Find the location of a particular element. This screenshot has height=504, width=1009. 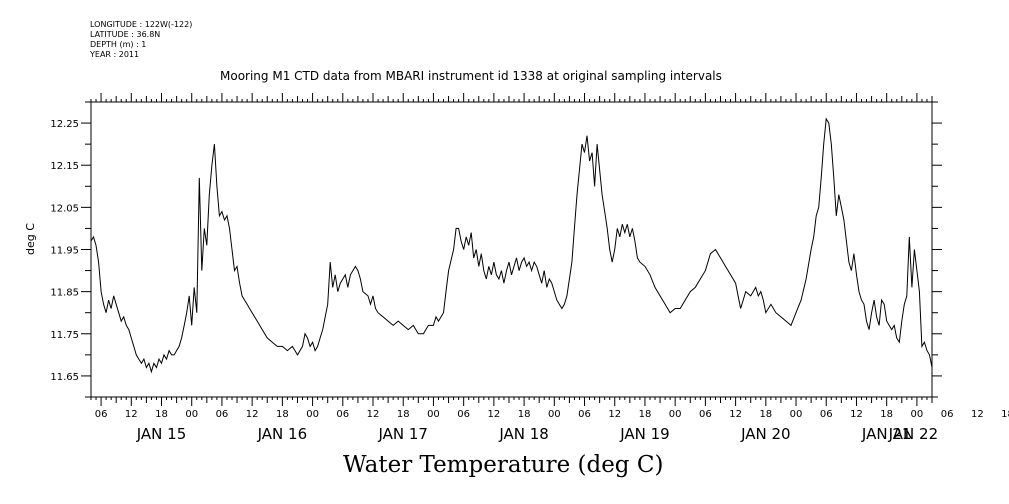

x-axis-label: Water Temperature (deg C) is located at coordinates (503, 465).